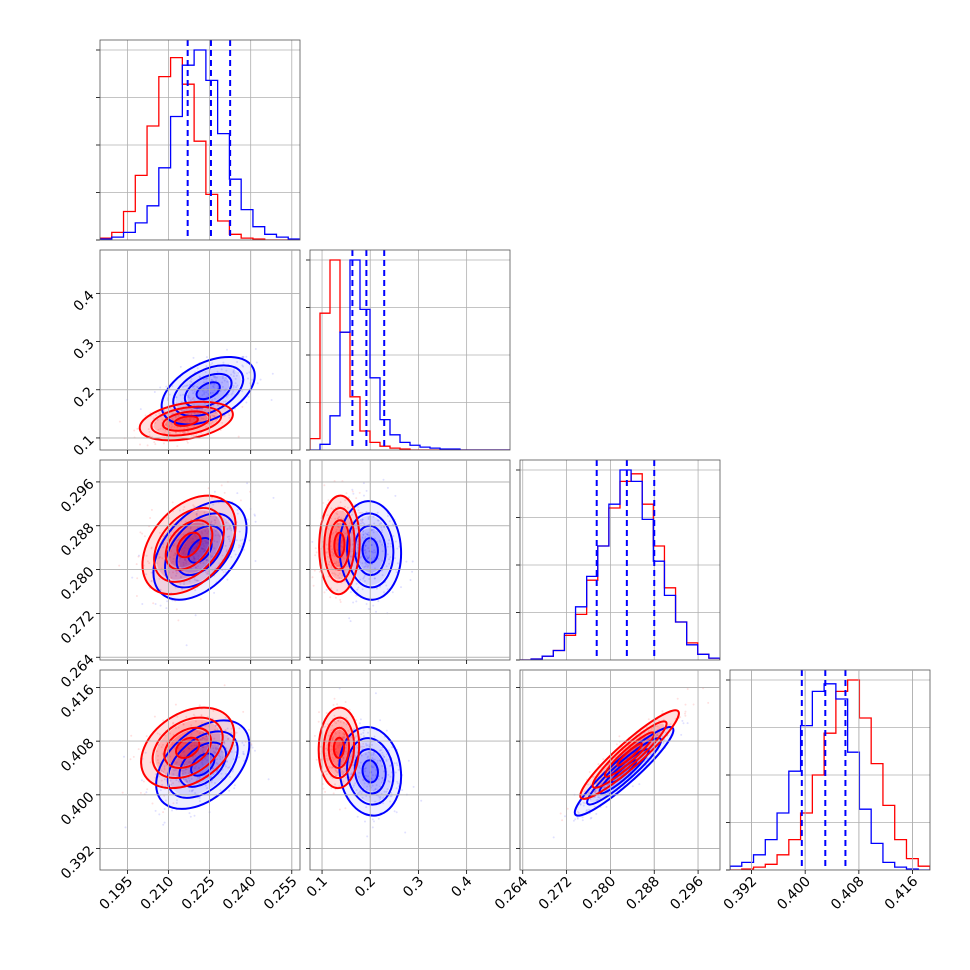 This screenshot has height=970, width=970. Describe the element at coordinates (84, 349) in the screenshot. I see `y-tick-label: 0.3` at that location.